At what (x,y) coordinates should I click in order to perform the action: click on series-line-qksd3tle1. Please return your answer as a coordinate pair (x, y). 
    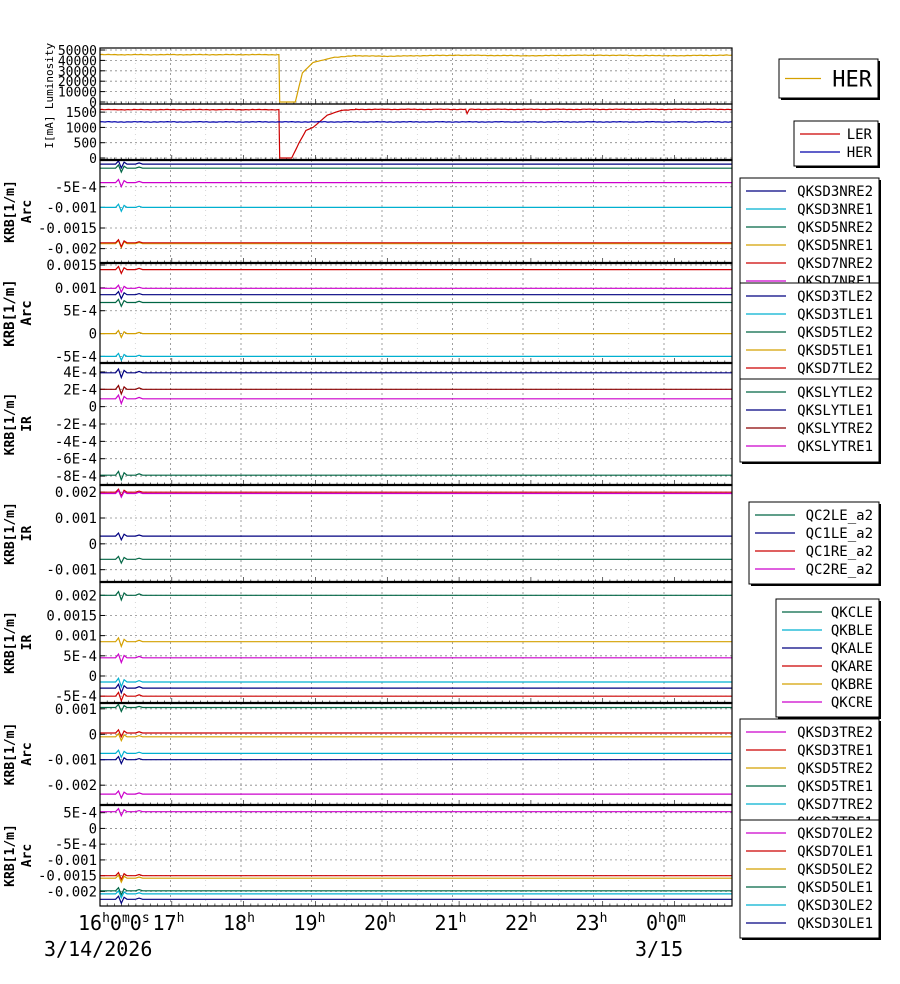
    Looking at the image, I should click on (416, 357).